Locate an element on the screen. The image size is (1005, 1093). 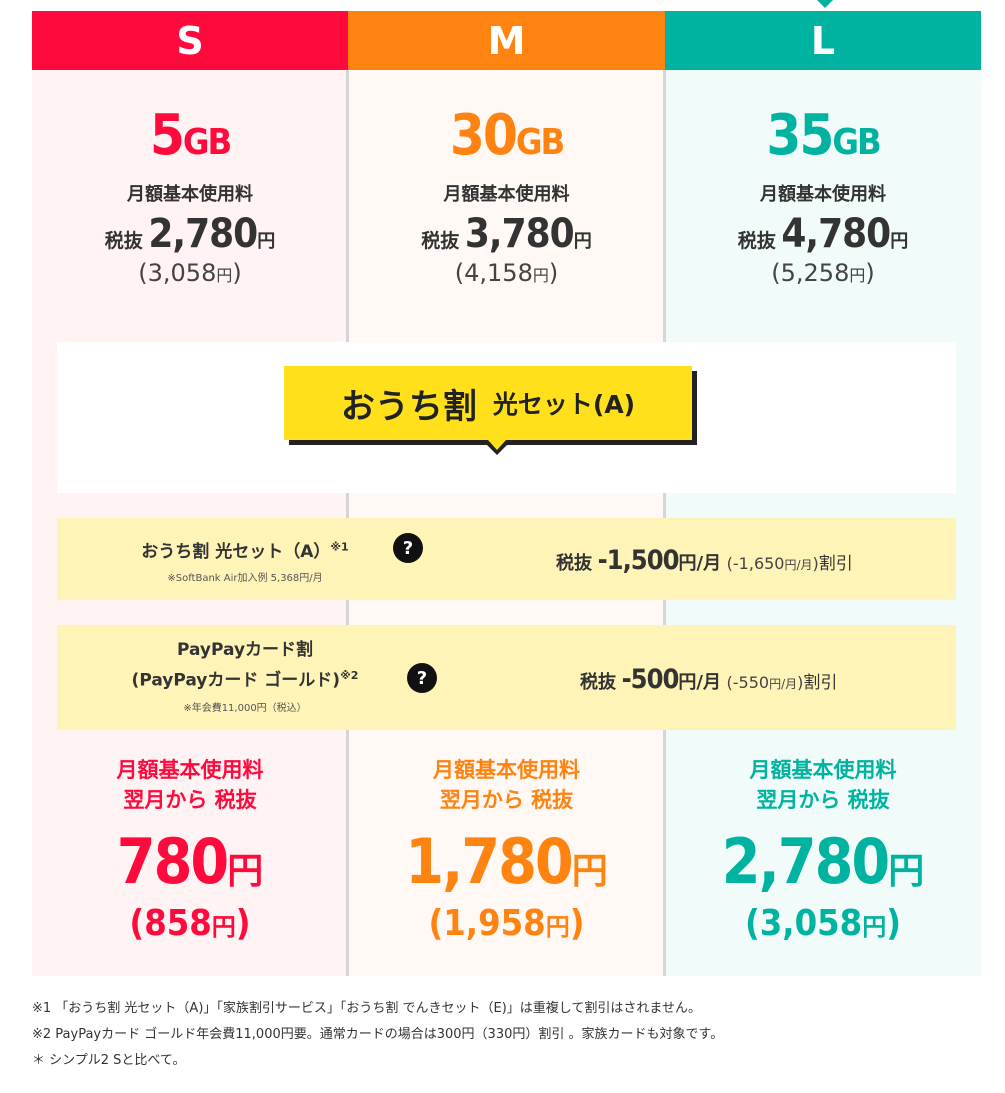
plan-name: S is located at coordinates (190, 40).